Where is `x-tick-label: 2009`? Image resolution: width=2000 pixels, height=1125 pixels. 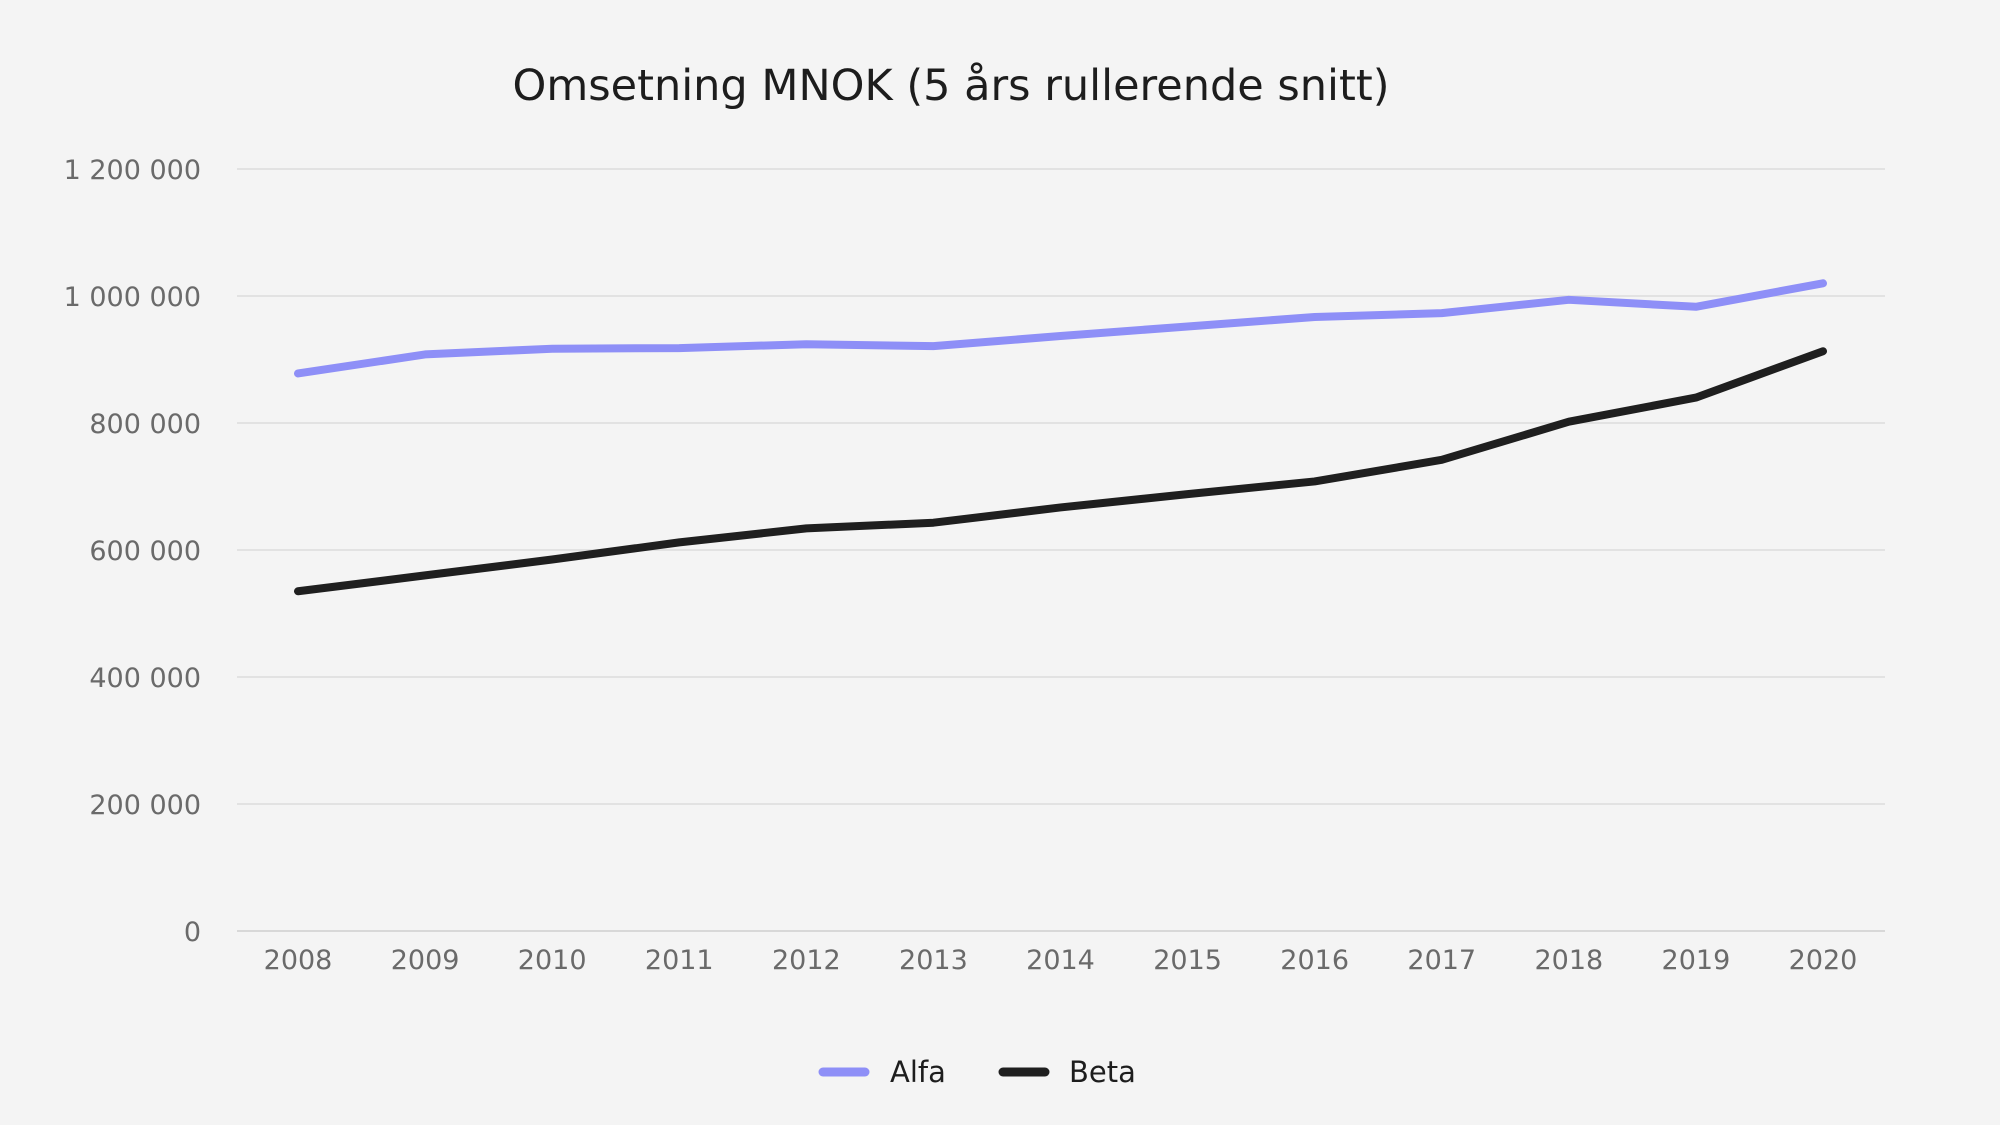
x-tick-label: 2009 is located at coordinates (425, 960).